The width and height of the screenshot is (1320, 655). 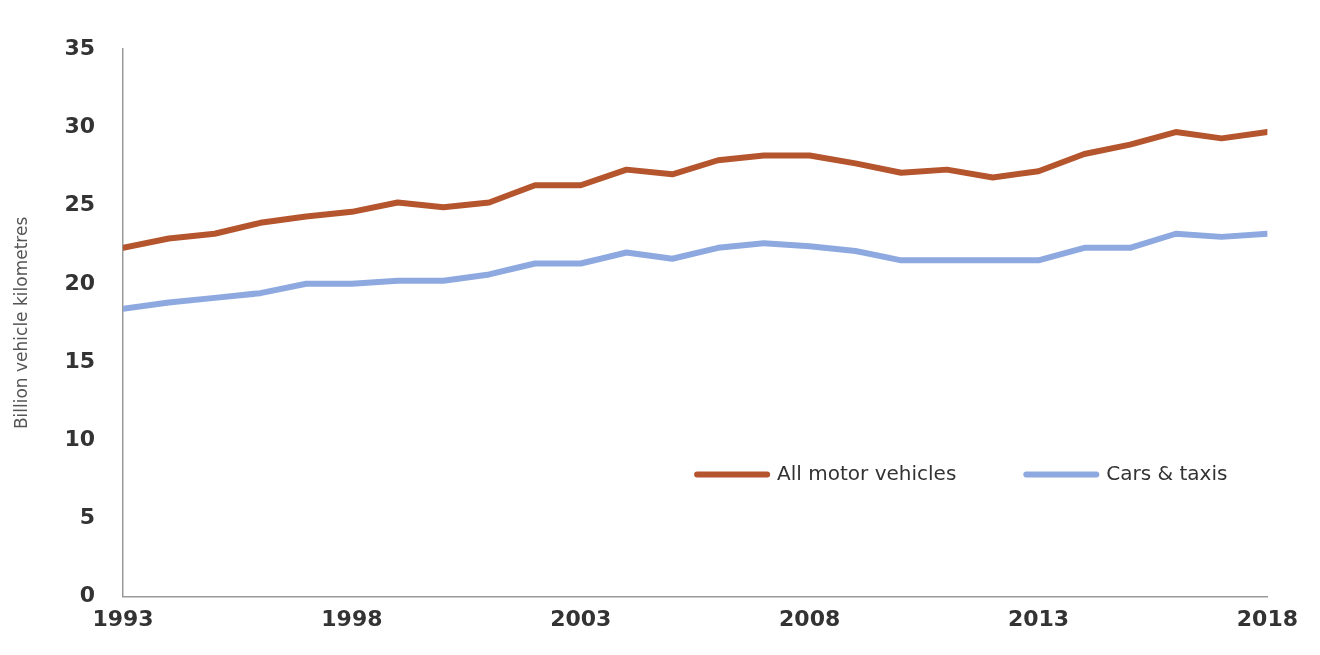 I want to click on y-tick-label: 25, so click(x=80, y=204).